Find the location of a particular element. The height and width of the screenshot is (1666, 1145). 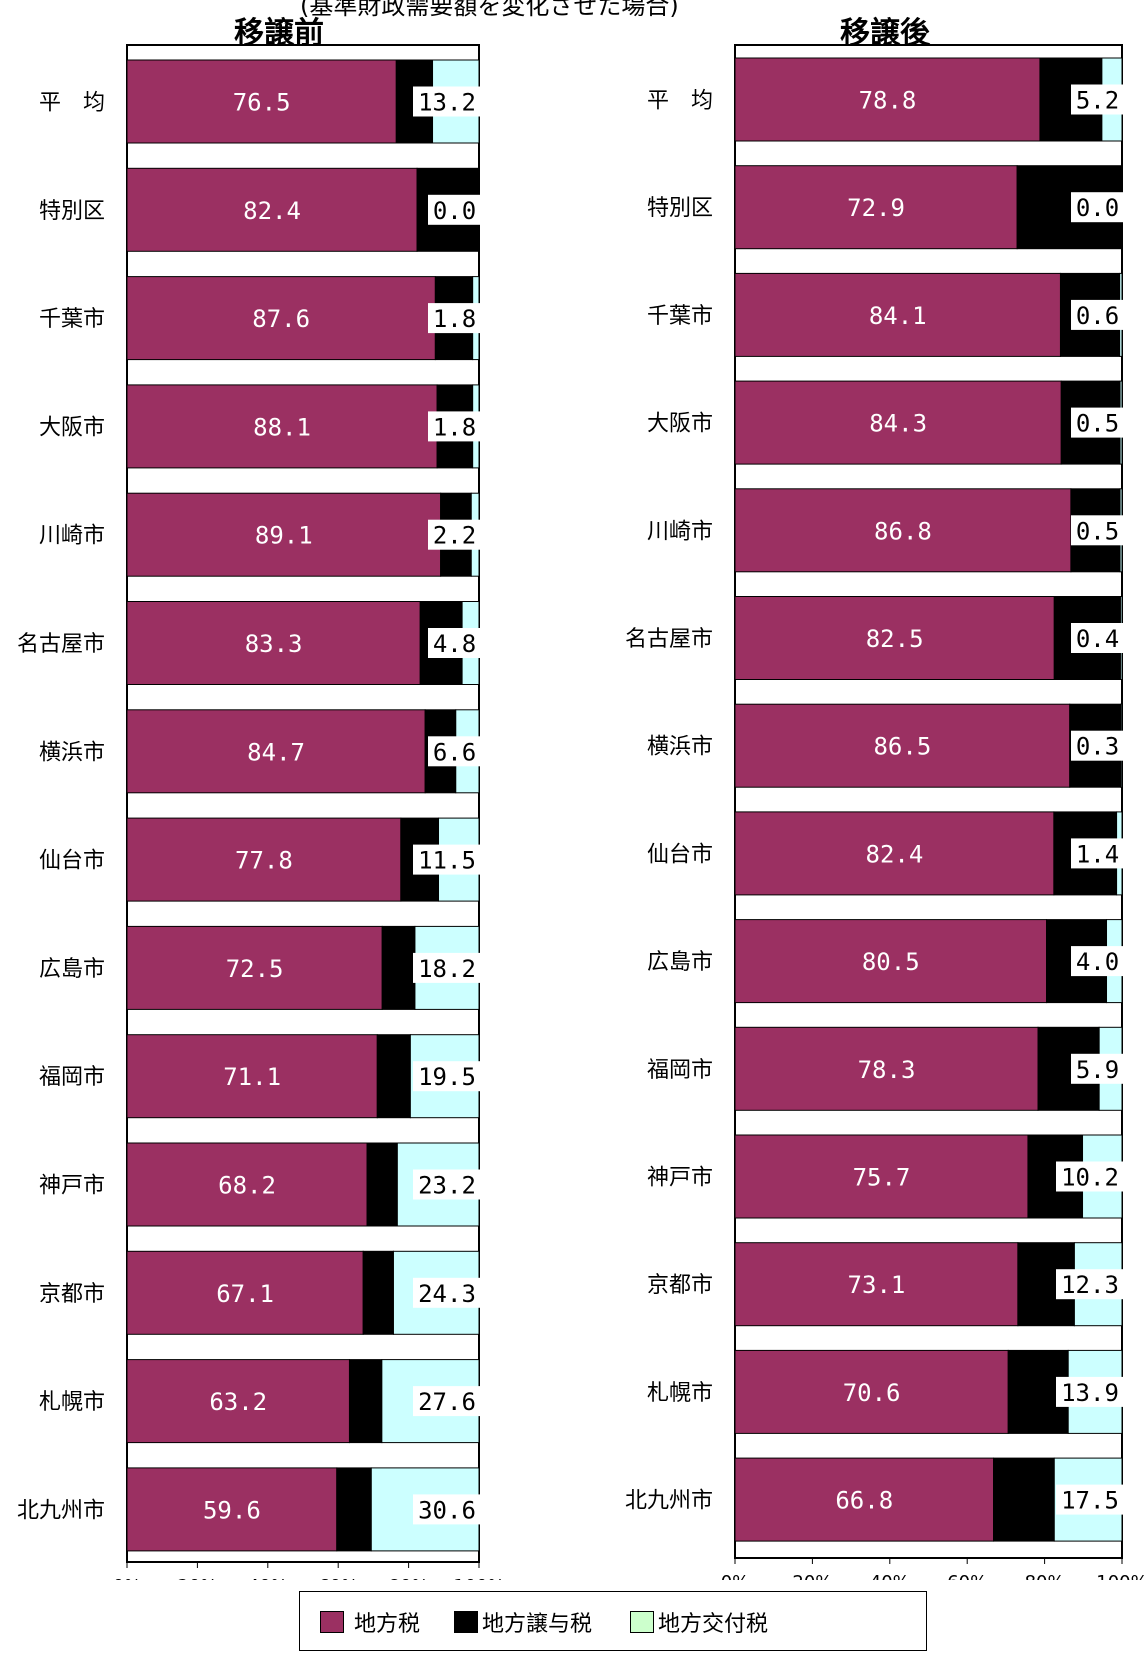

category-label-0-8: 広島市 is located at coordinates (72, 969).